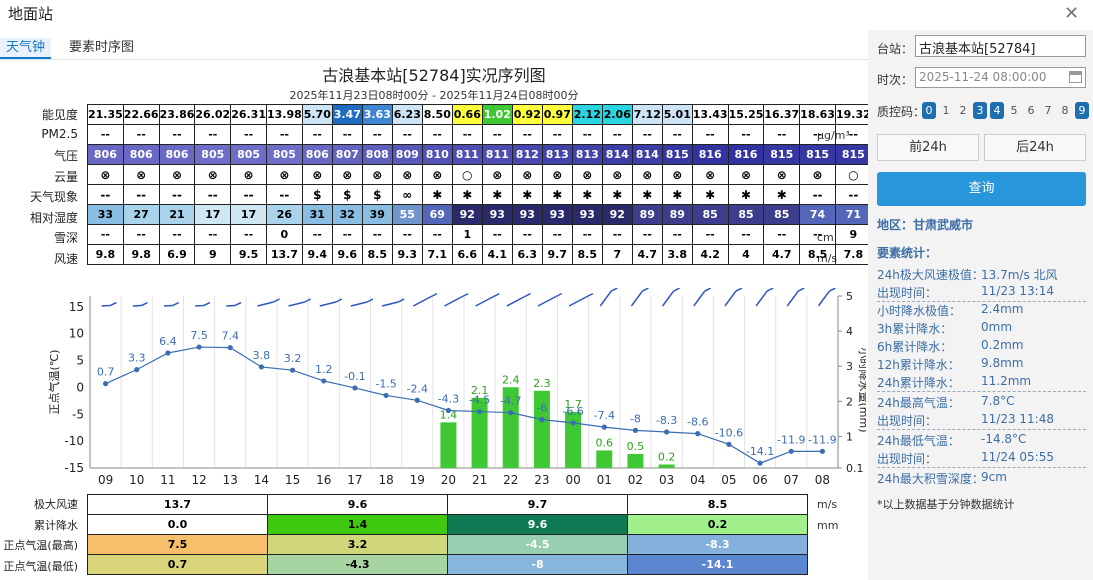  What do you see at coordinates (918, 383) in the screenshot?
I see `stat-label: 24h累计降水：` at bounding box center [918, 383].